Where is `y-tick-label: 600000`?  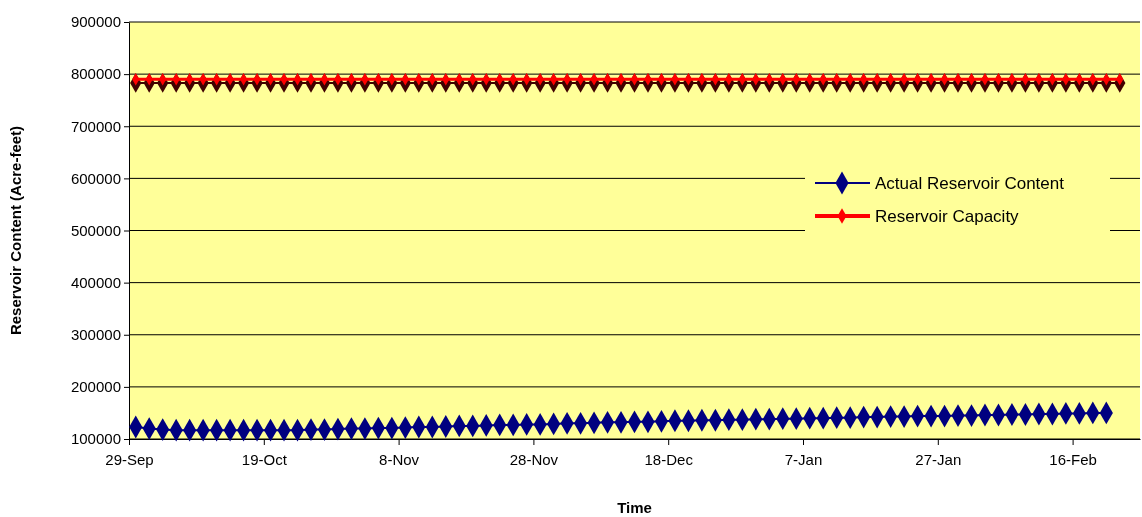 y-tick-label: 600000 is located at coordinates (95, 178).